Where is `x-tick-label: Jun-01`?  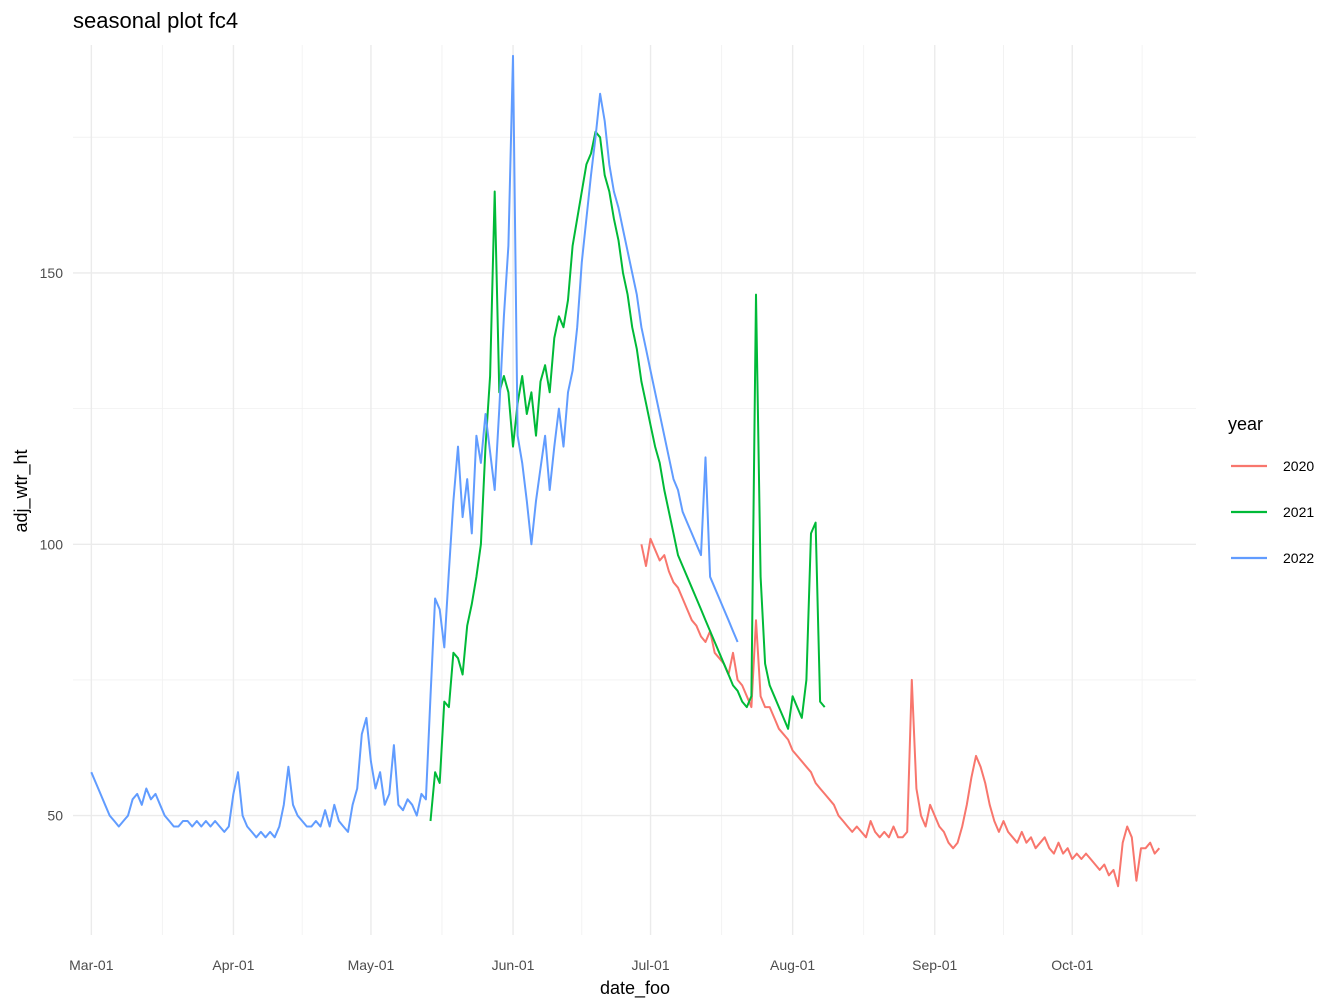 x-tick-label: Jun-01 is located at coordinates (513, 965).